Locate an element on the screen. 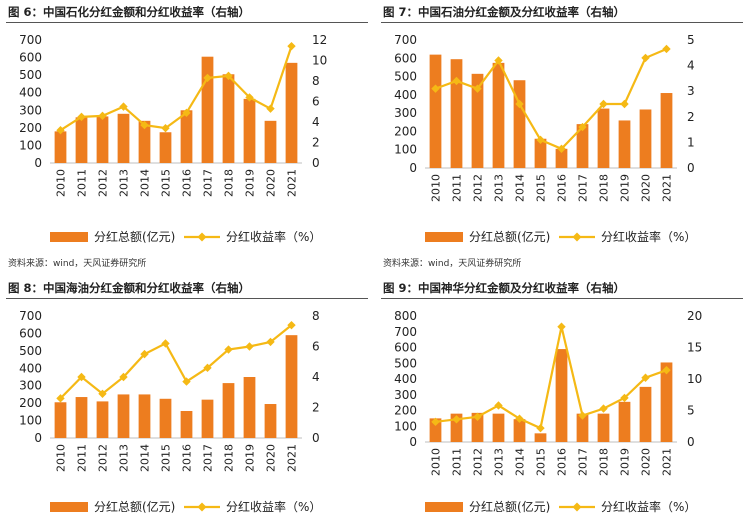 This screenshot has height=522, width=749. y2-tick-label: 8 is located at coordinates (316, 81).